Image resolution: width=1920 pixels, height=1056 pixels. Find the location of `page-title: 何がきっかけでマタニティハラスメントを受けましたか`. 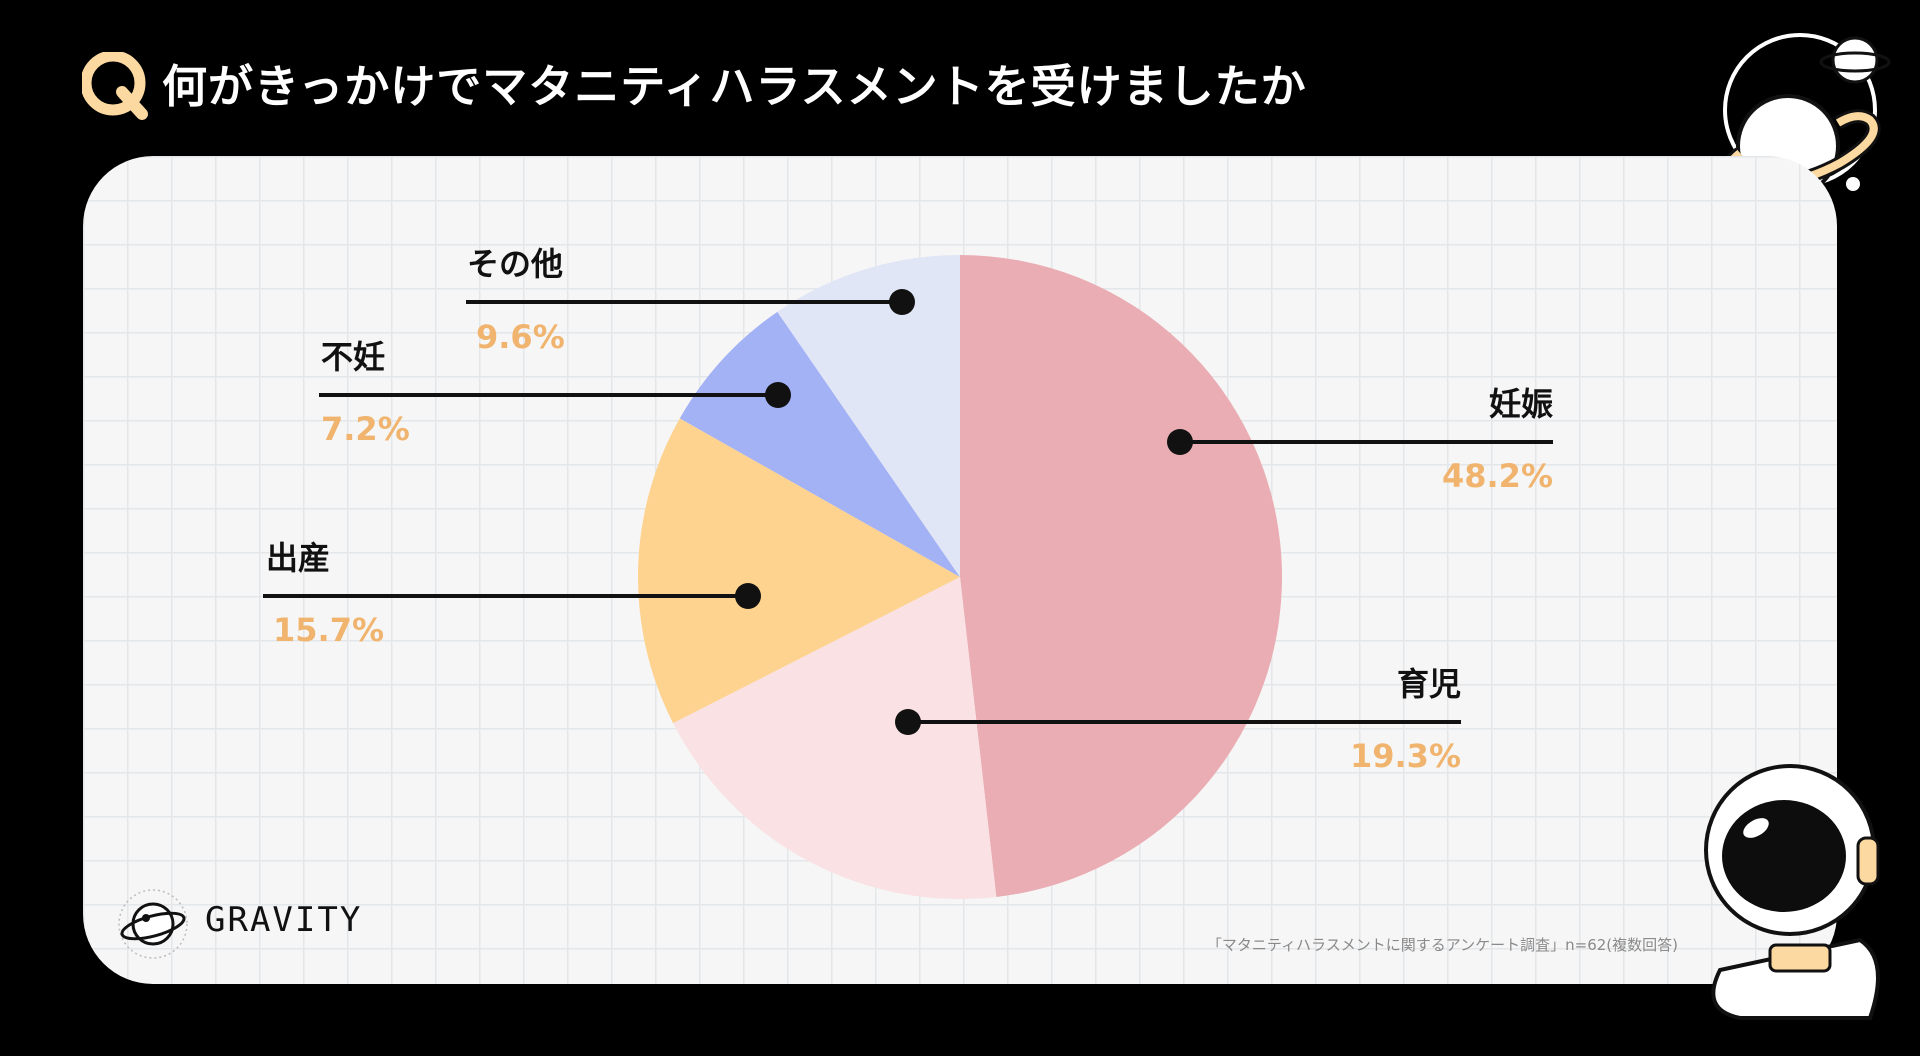

page-title: 何がきっかけでマタニティハラスメントを受けましたか is located at coordinates (734, 86).